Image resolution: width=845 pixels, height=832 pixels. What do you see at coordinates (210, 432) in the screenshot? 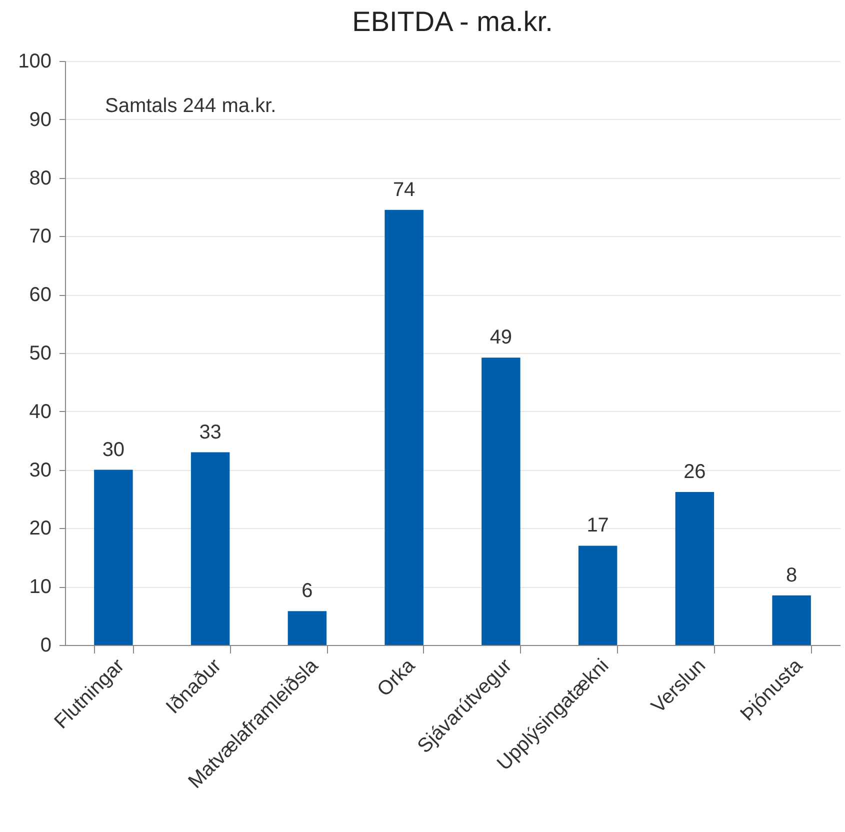
I see `data-label: 33` at bounding box center [210, 432].